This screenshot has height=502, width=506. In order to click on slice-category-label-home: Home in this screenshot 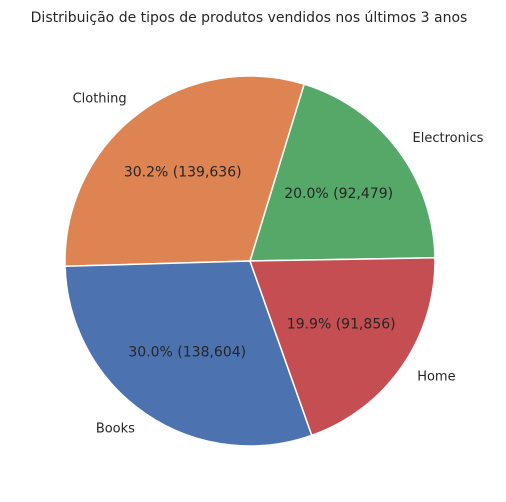, I will do `click(436, 376)`.